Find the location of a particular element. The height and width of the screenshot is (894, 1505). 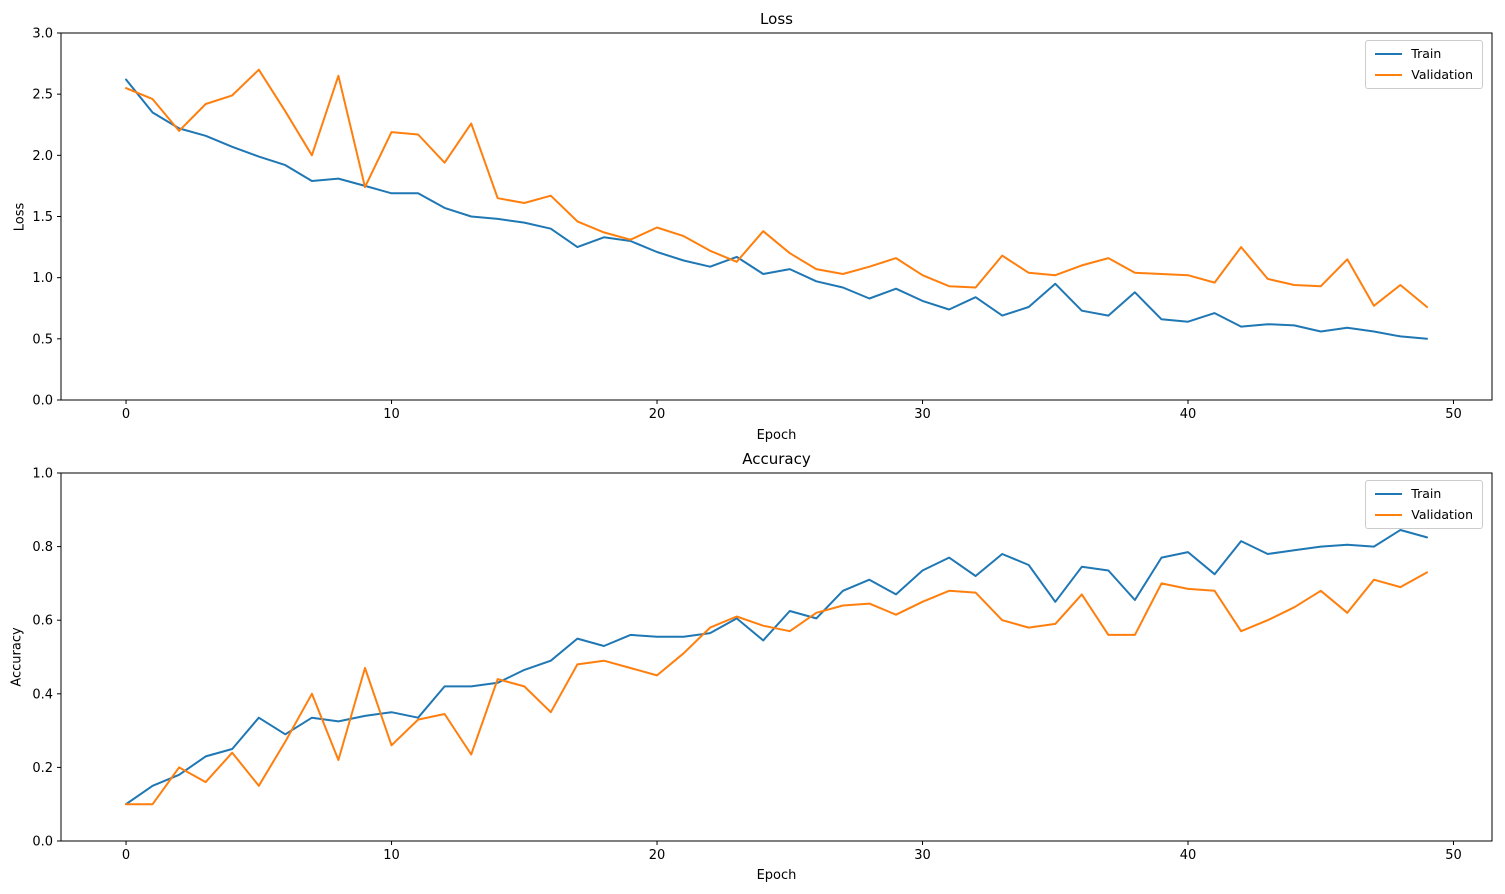

y-tick-label: 3.0 is located at coordinates (42, 34).